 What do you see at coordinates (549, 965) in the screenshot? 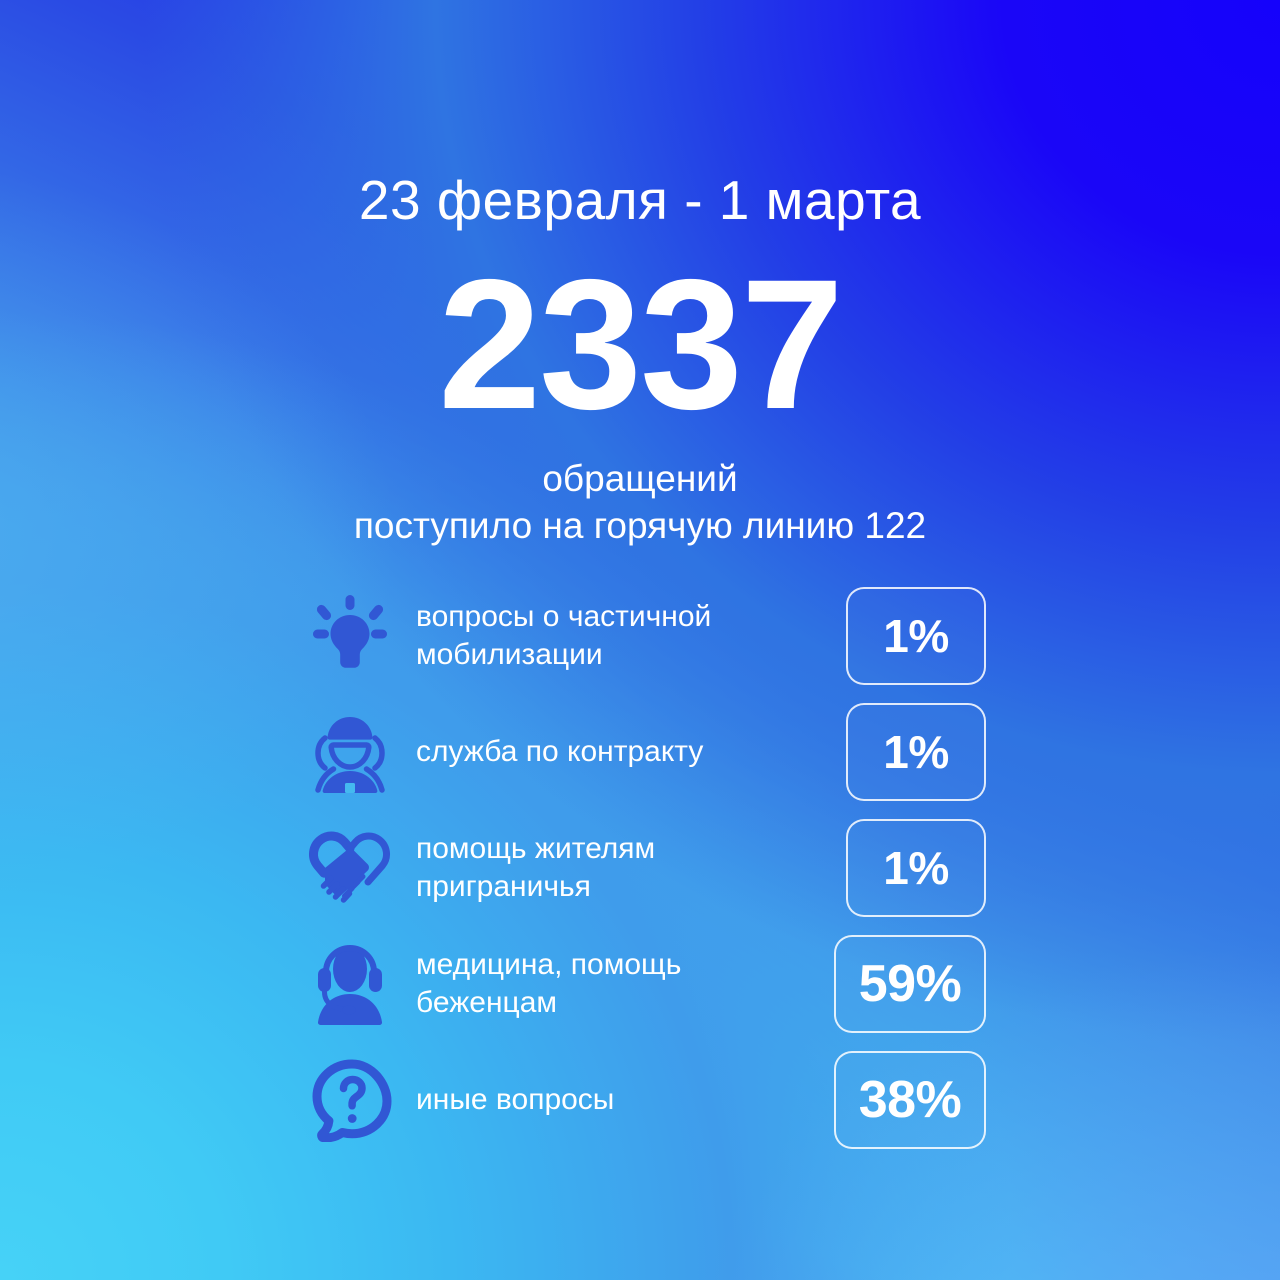
I see `label-line-1: медицина, помощь` at bounding box center [549, 965].